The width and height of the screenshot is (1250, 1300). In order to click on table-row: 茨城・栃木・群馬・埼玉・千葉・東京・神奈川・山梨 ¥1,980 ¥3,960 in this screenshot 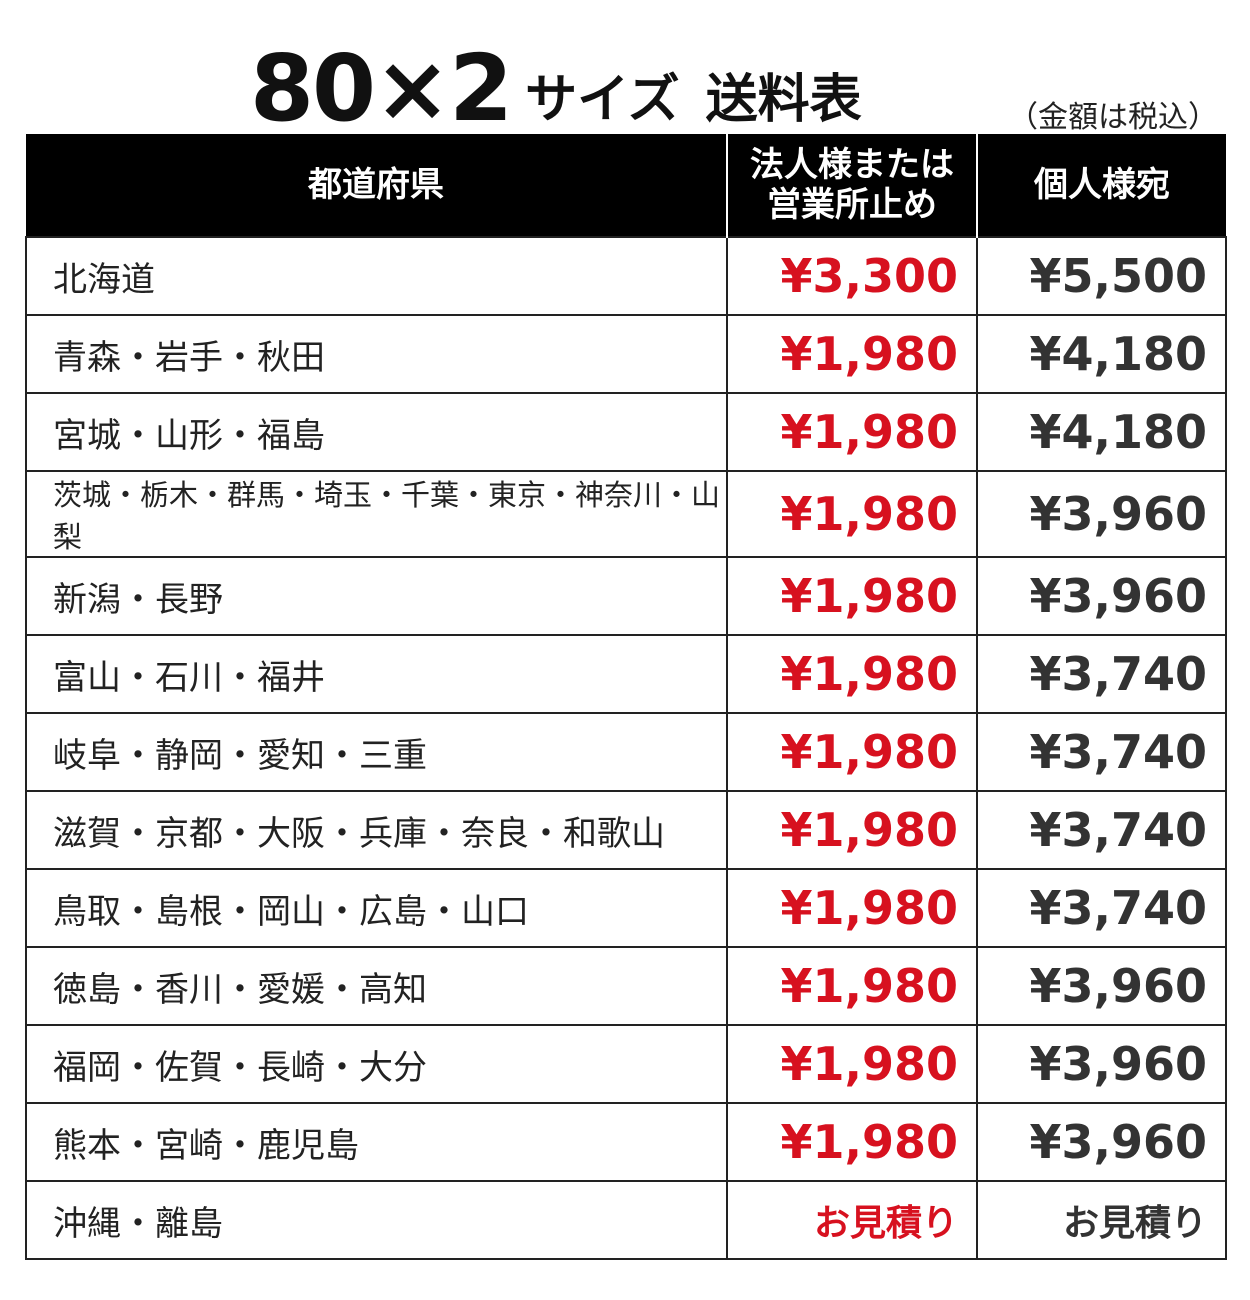, I will do `click(626, 514)`.